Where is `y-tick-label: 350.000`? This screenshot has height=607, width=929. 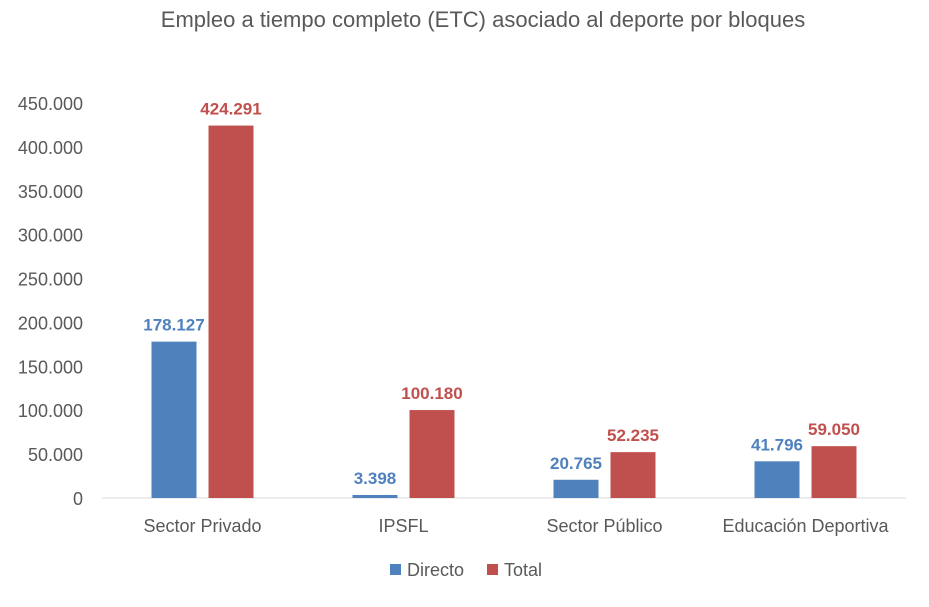 y-tick-label: 350.000 is located at coordinates (50, 192).